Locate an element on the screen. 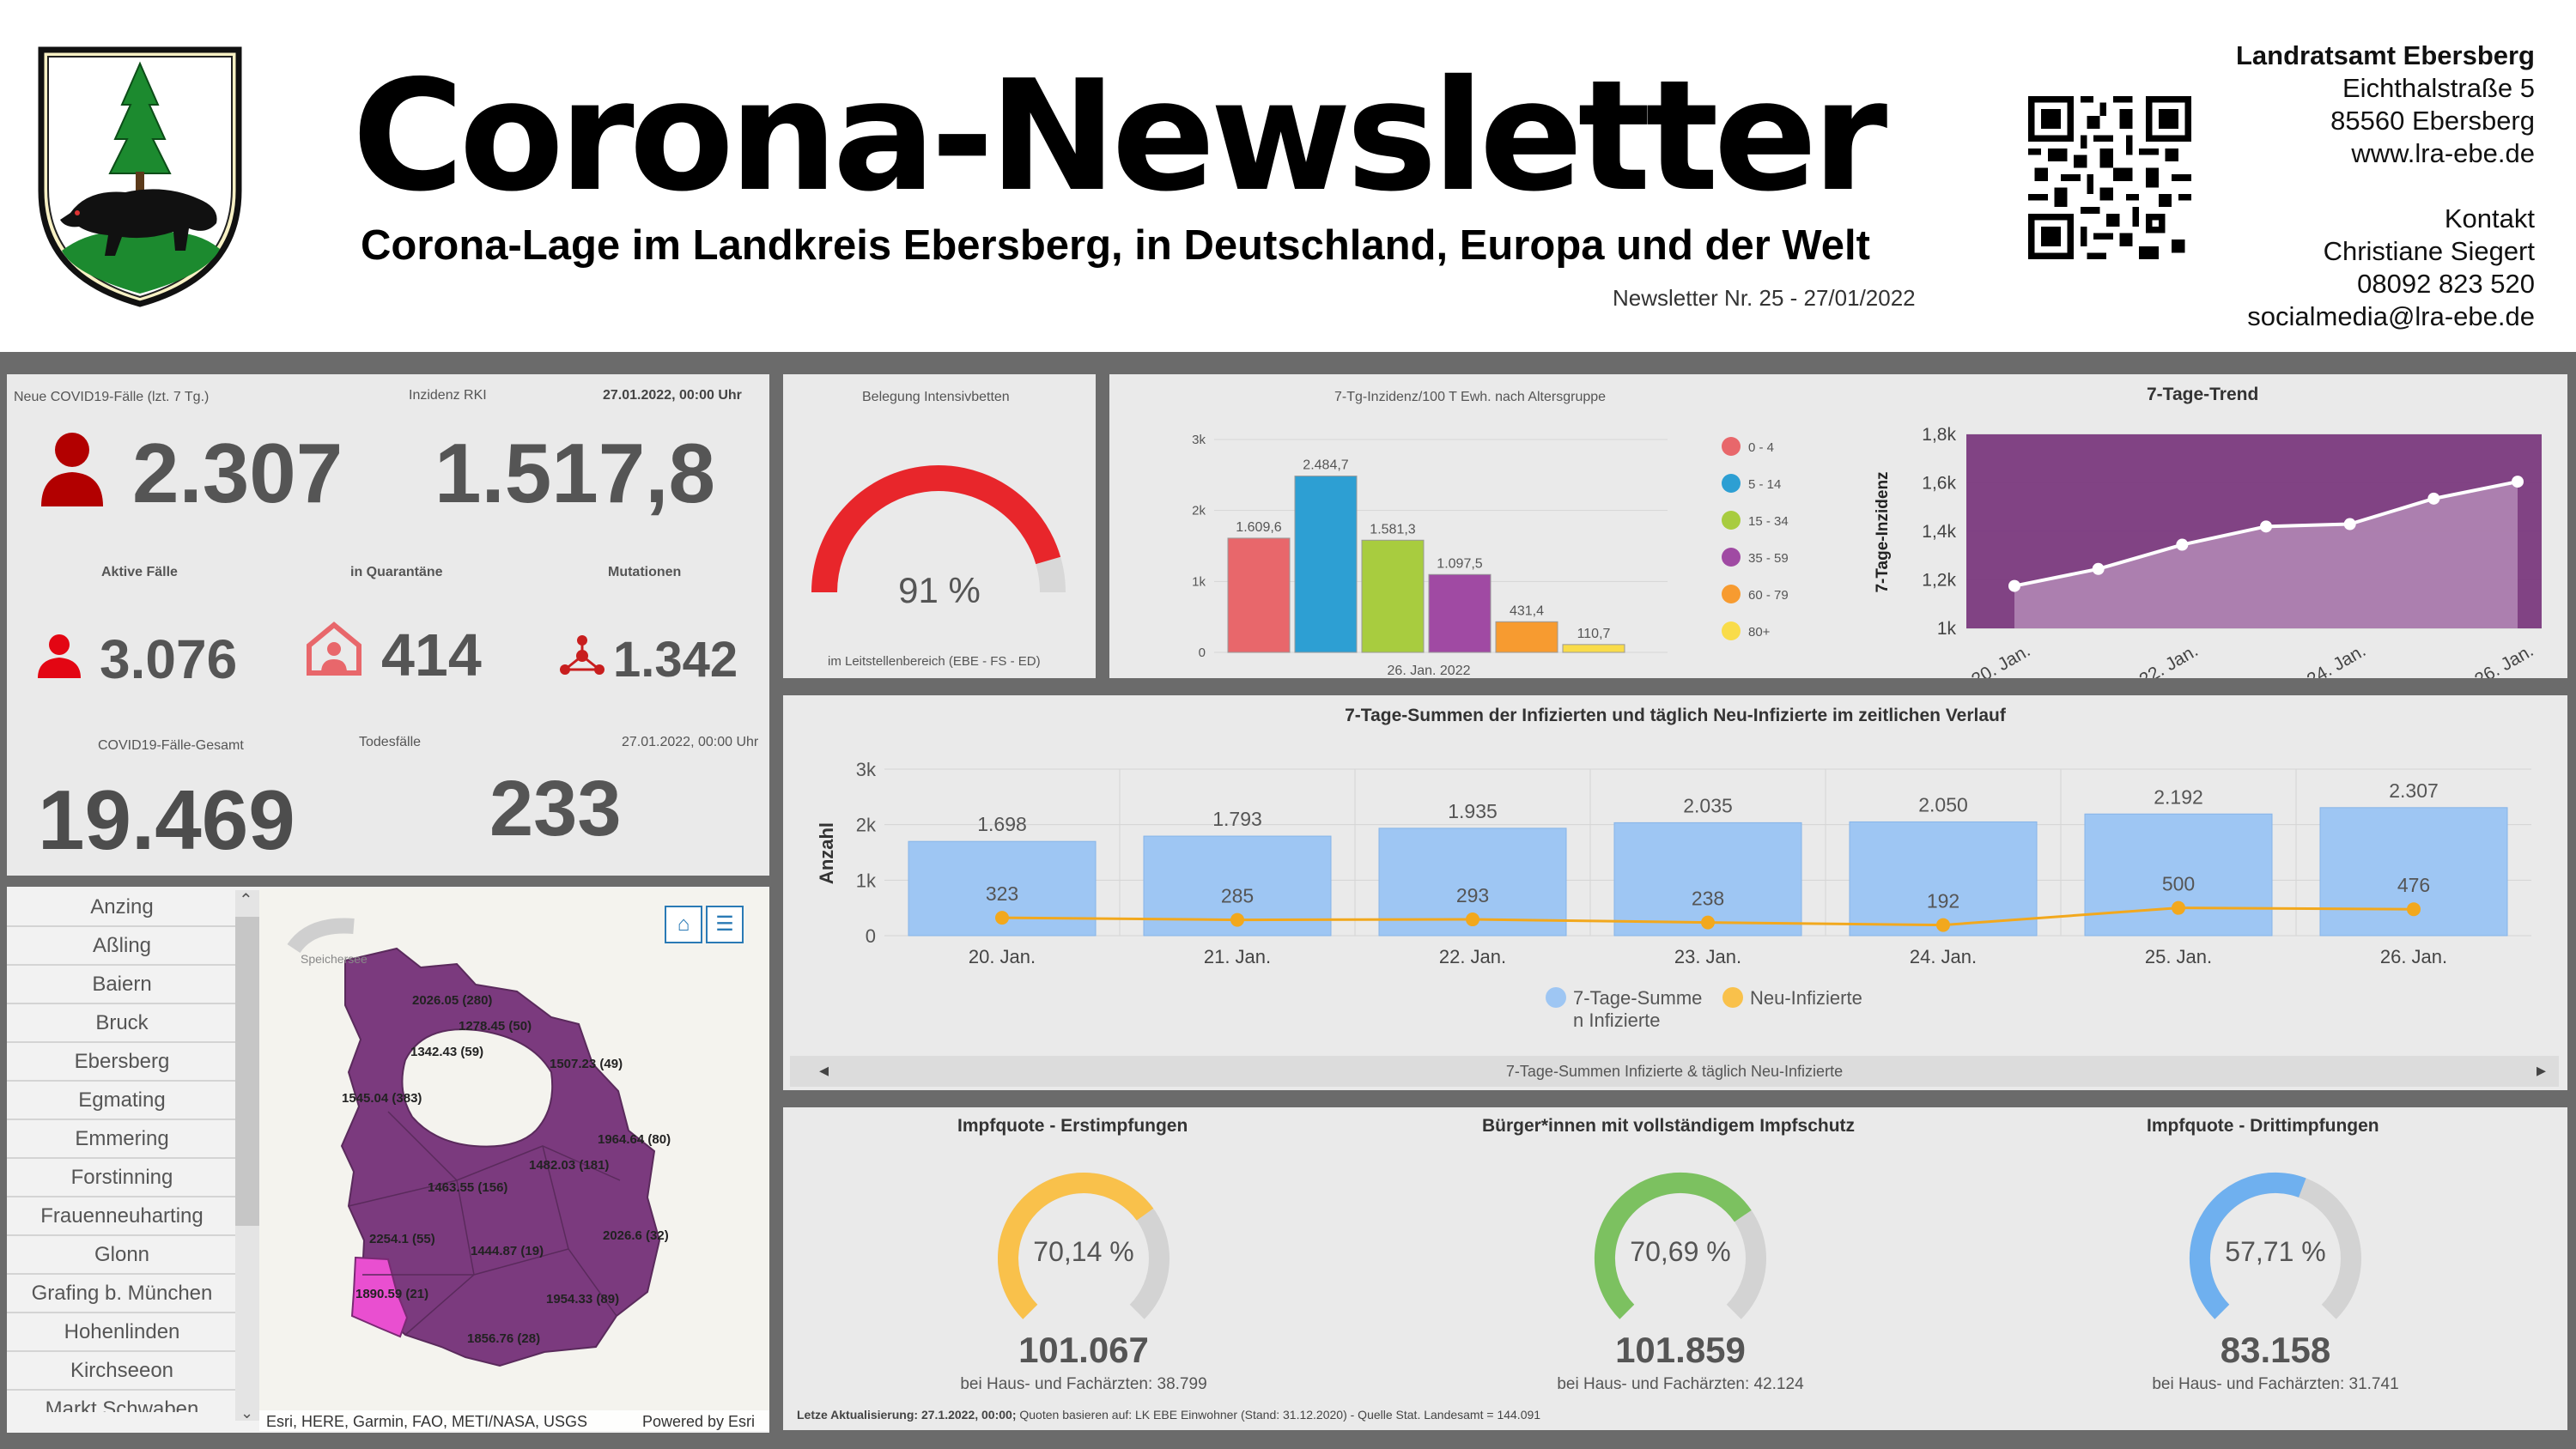  trend-area is located at coordinates (2266, 555).